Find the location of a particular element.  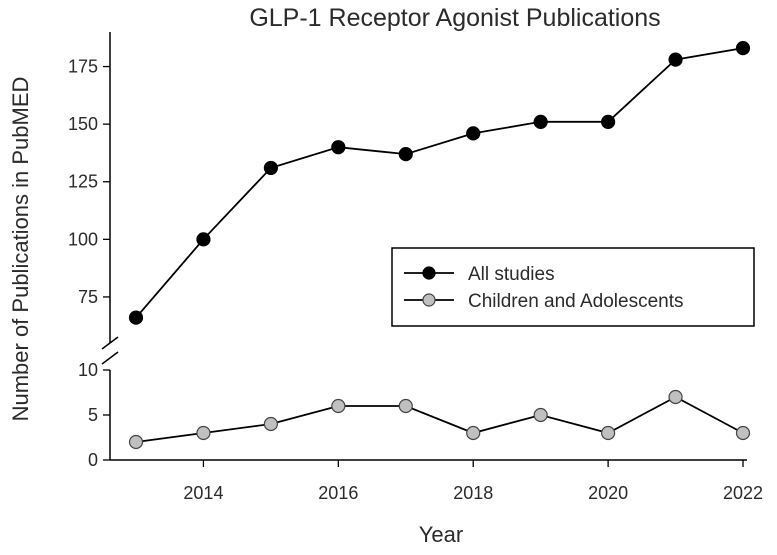

legend: All studies Children and Adolescents is located at coordinates (573, 287).